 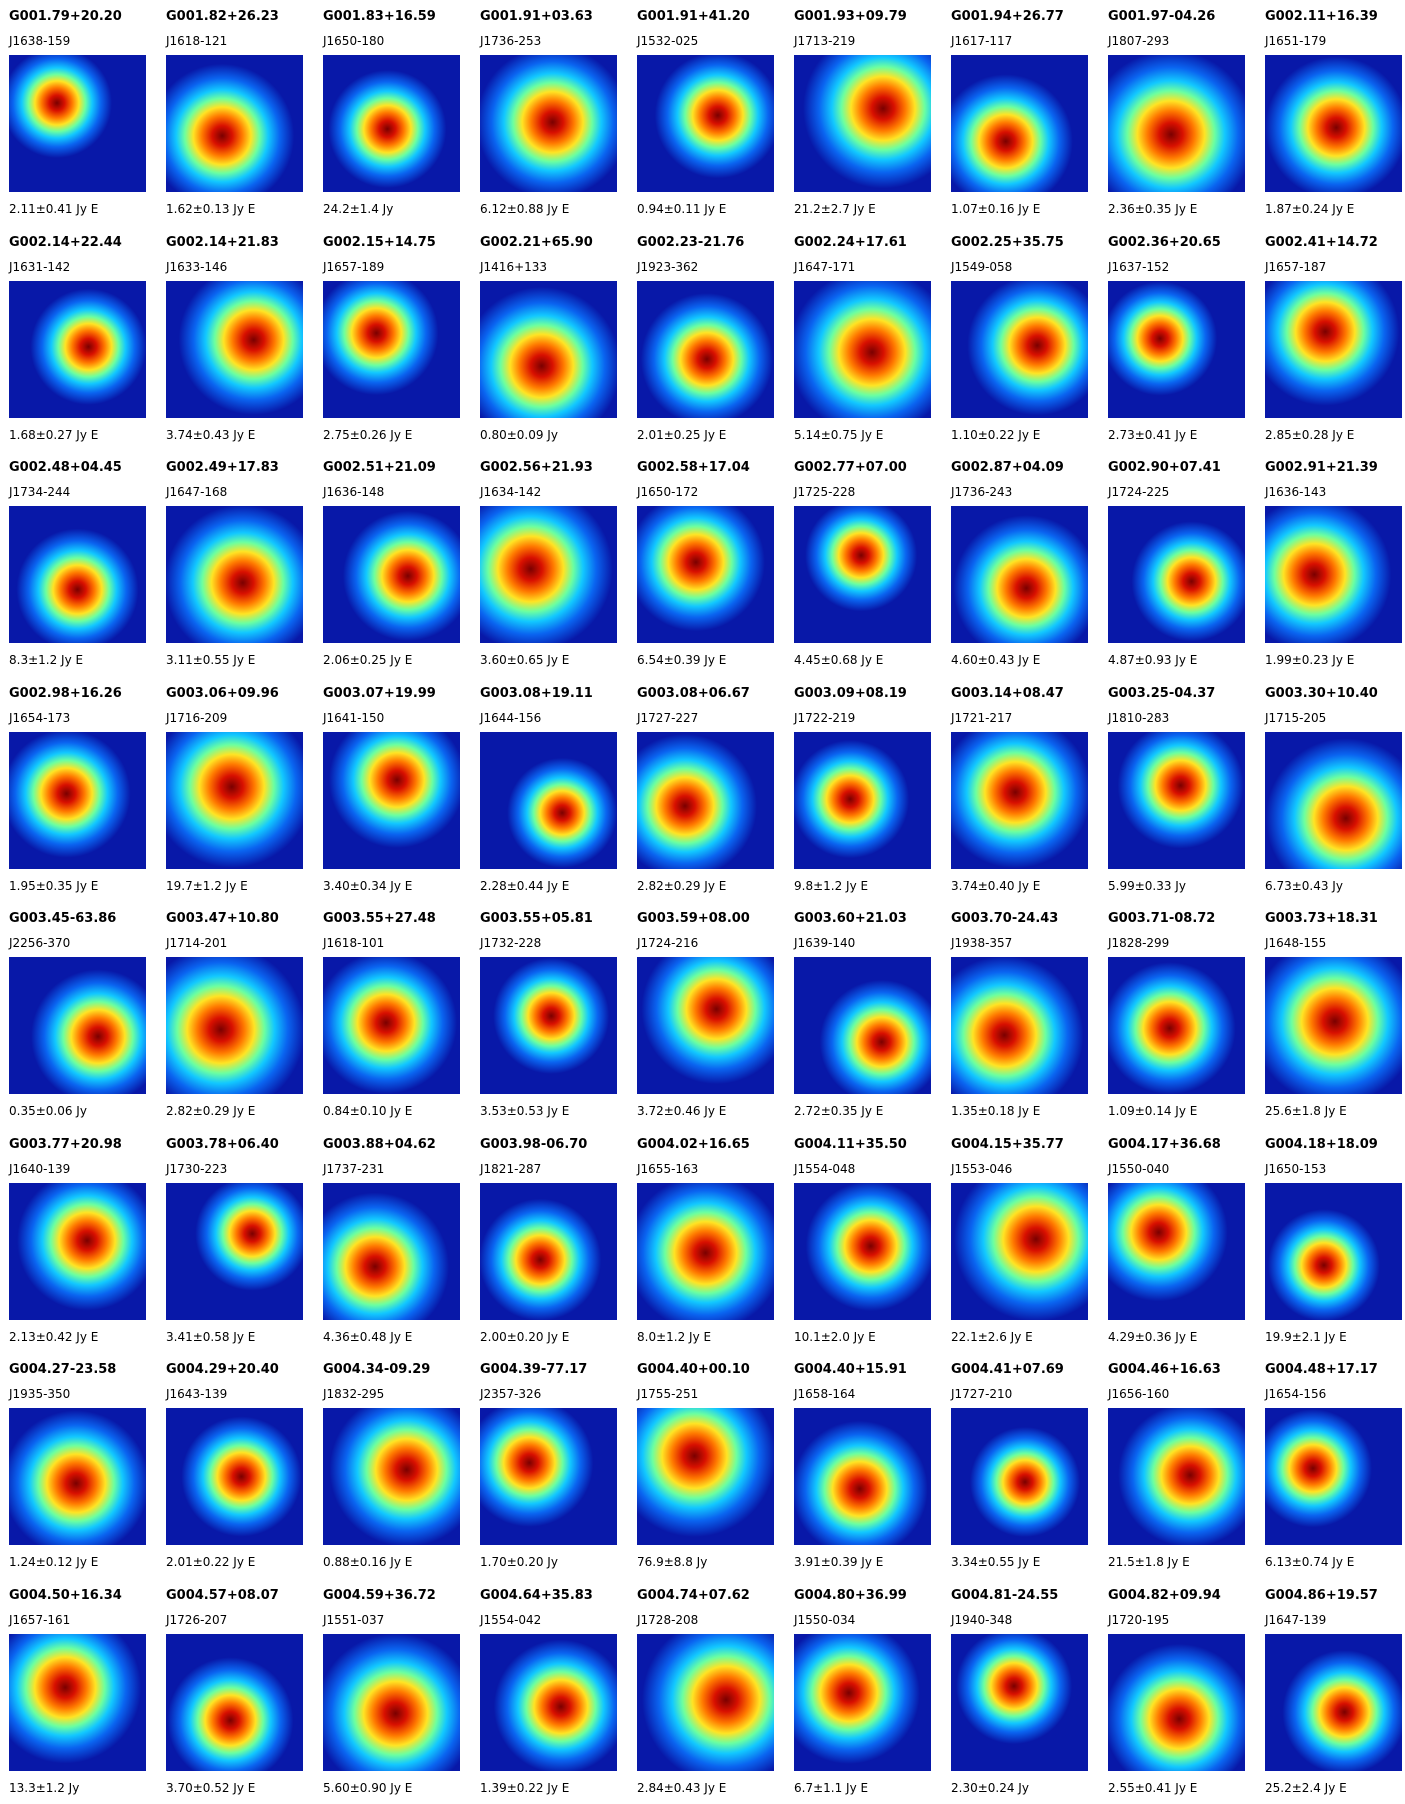 I want to click on source-card: G004.29+20.40 J1643-139 2.01±0.22 Jy E, so click(x=234, y=1466).